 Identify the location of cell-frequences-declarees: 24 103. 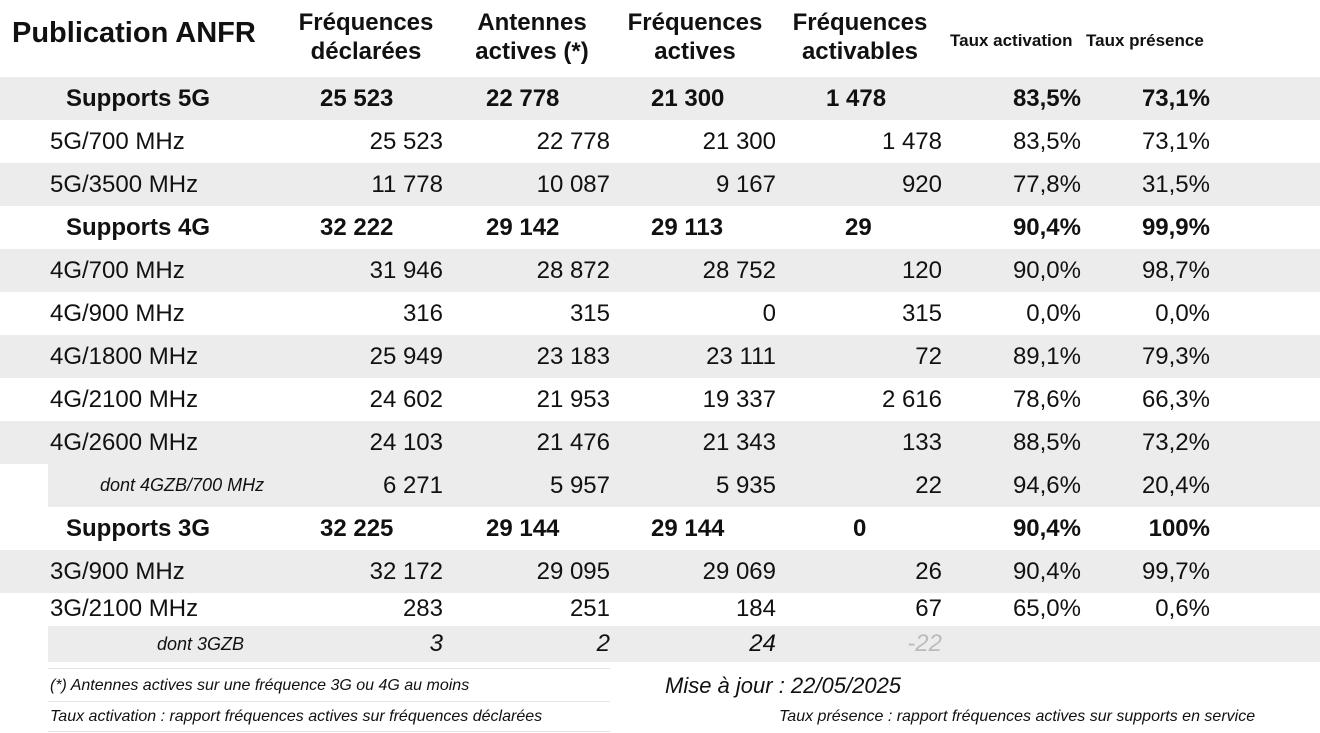
(406, 442).